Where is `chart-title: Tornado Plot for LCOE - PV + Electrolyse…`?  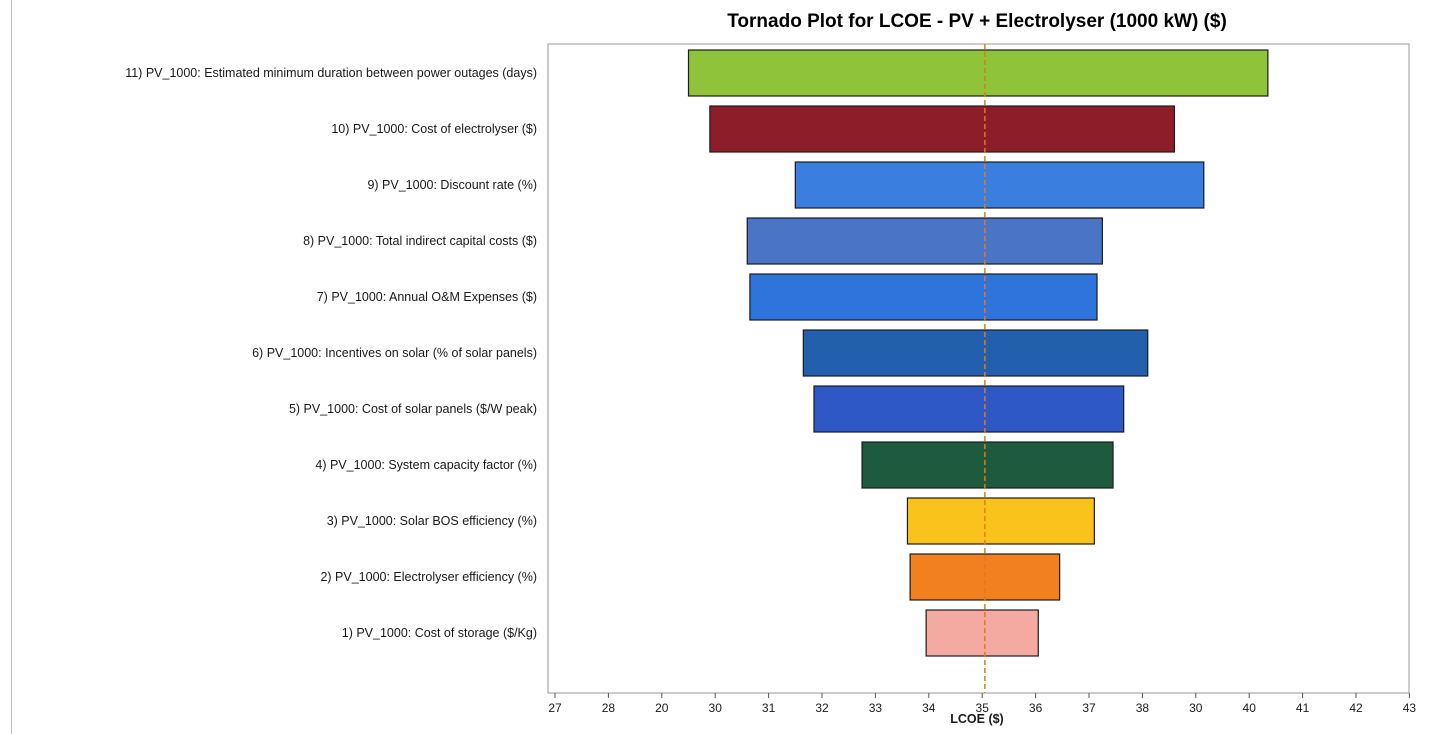 chart-title: Tornado Plot for LCOE - PV + Electrolyse… is located at coordinates (977, 21).